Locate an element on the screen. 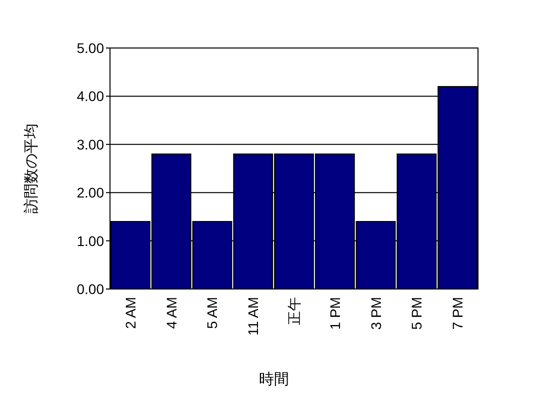 The image size is (548, 398). y-tick-label: 2.00 is located at coordinates (90, 192).